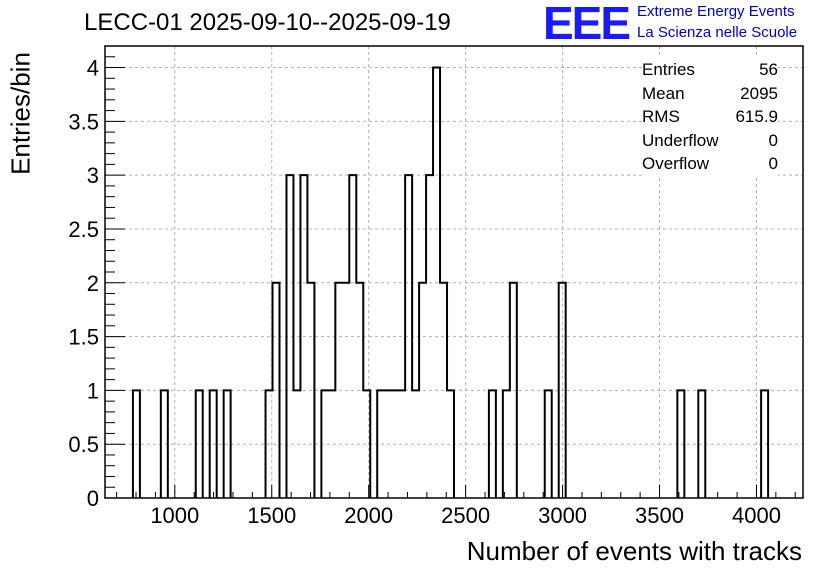  I want to click on y-tick-label: 0, so click(93, 498).